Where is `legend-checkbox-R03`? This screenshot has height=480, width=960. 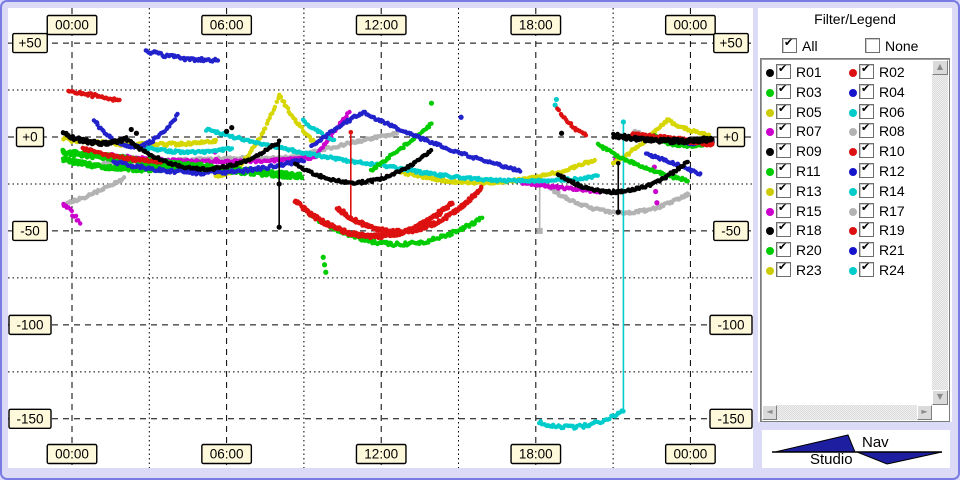
legend-checkbox-R03 is located at coordinates (783, 90).